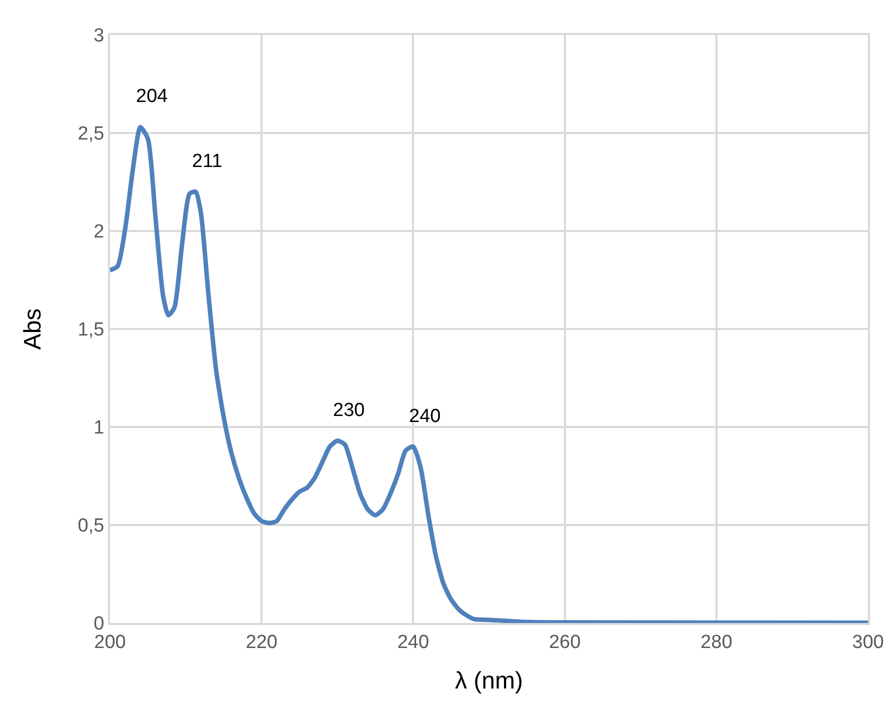 Image resolution: width=893 pixels, height=723 pixels. Describe the element at coordinates (425, 416) in the screenshot. I see `annotation: 240` at that location.